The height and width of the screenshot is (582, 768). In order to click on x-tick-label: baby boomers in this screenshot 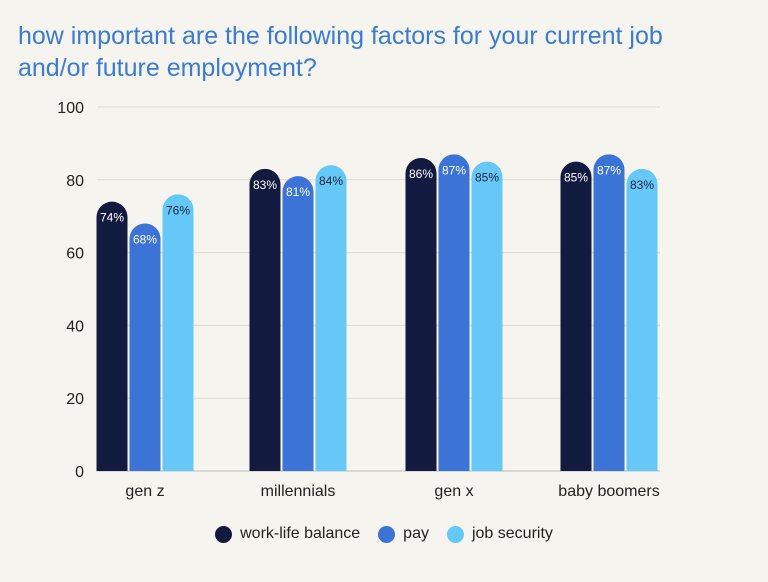, I will do `click(608, 491)`.